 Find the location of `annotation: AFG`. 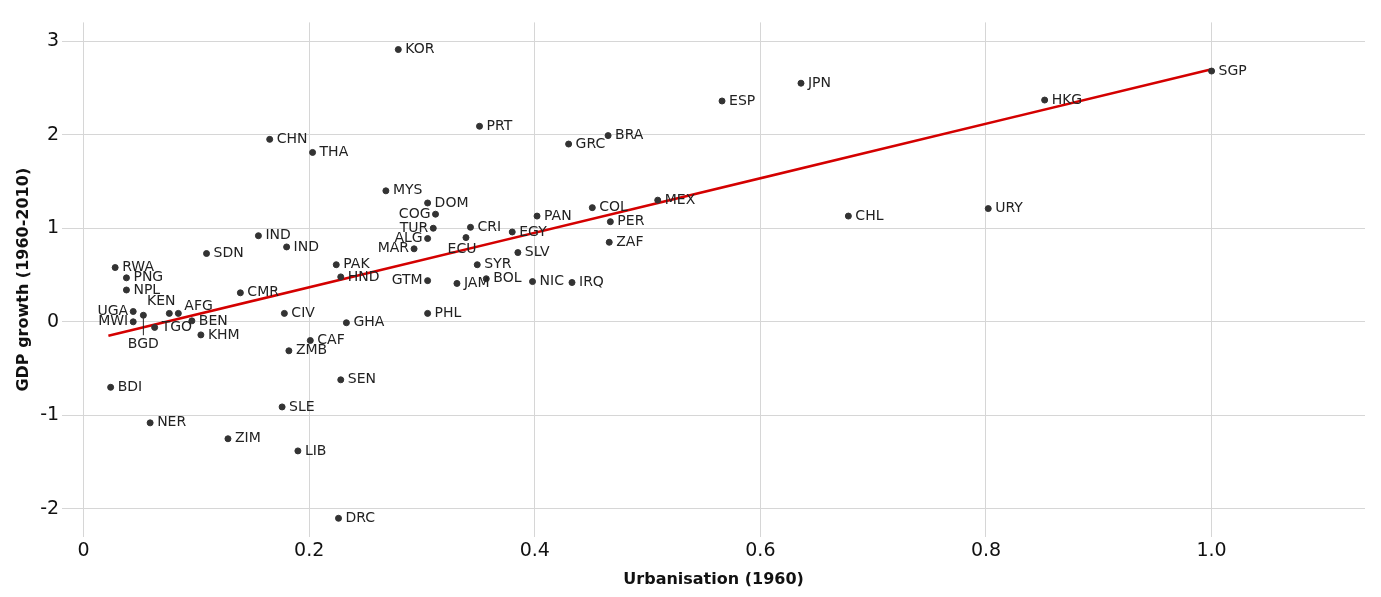

annotation: AFG is located at coordinates (198, 305).